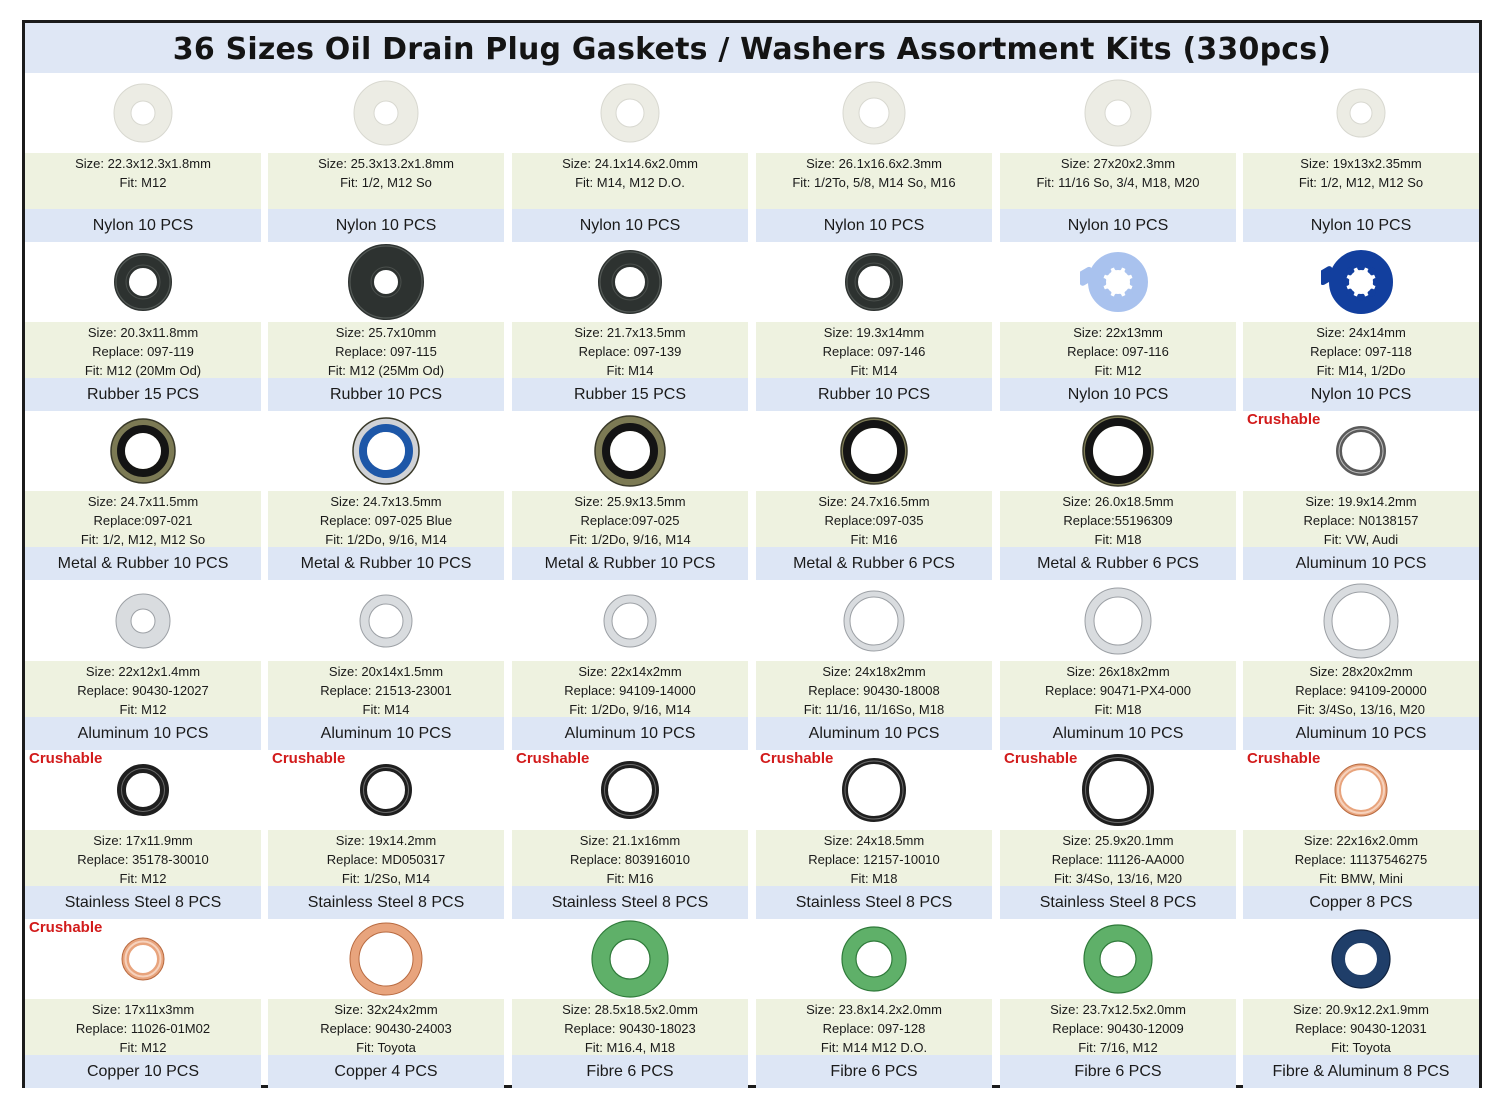 This screenshot has width=1500, height=1103. I want to click on fit-line: Fit: M14, 1/2Do, so click(1361, 370).